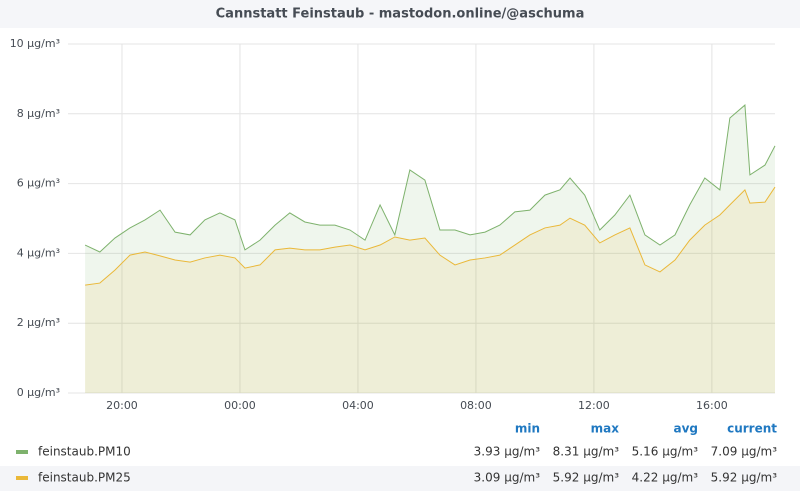 The width and height of the screenshot is (800, 504). I want to click on legend-stat: 4.22 µg/m³, so click(665, 478).